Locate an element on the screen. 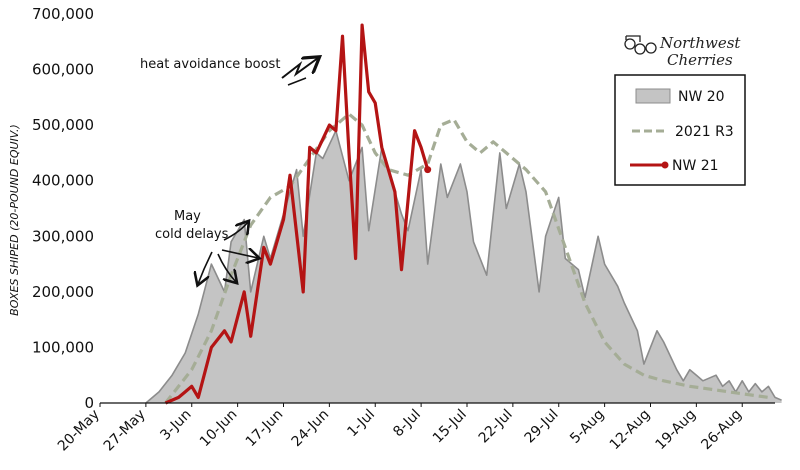 This screenshot has width=800, height=470. y-tick-label: 0 is located at coordinates (89, 403).